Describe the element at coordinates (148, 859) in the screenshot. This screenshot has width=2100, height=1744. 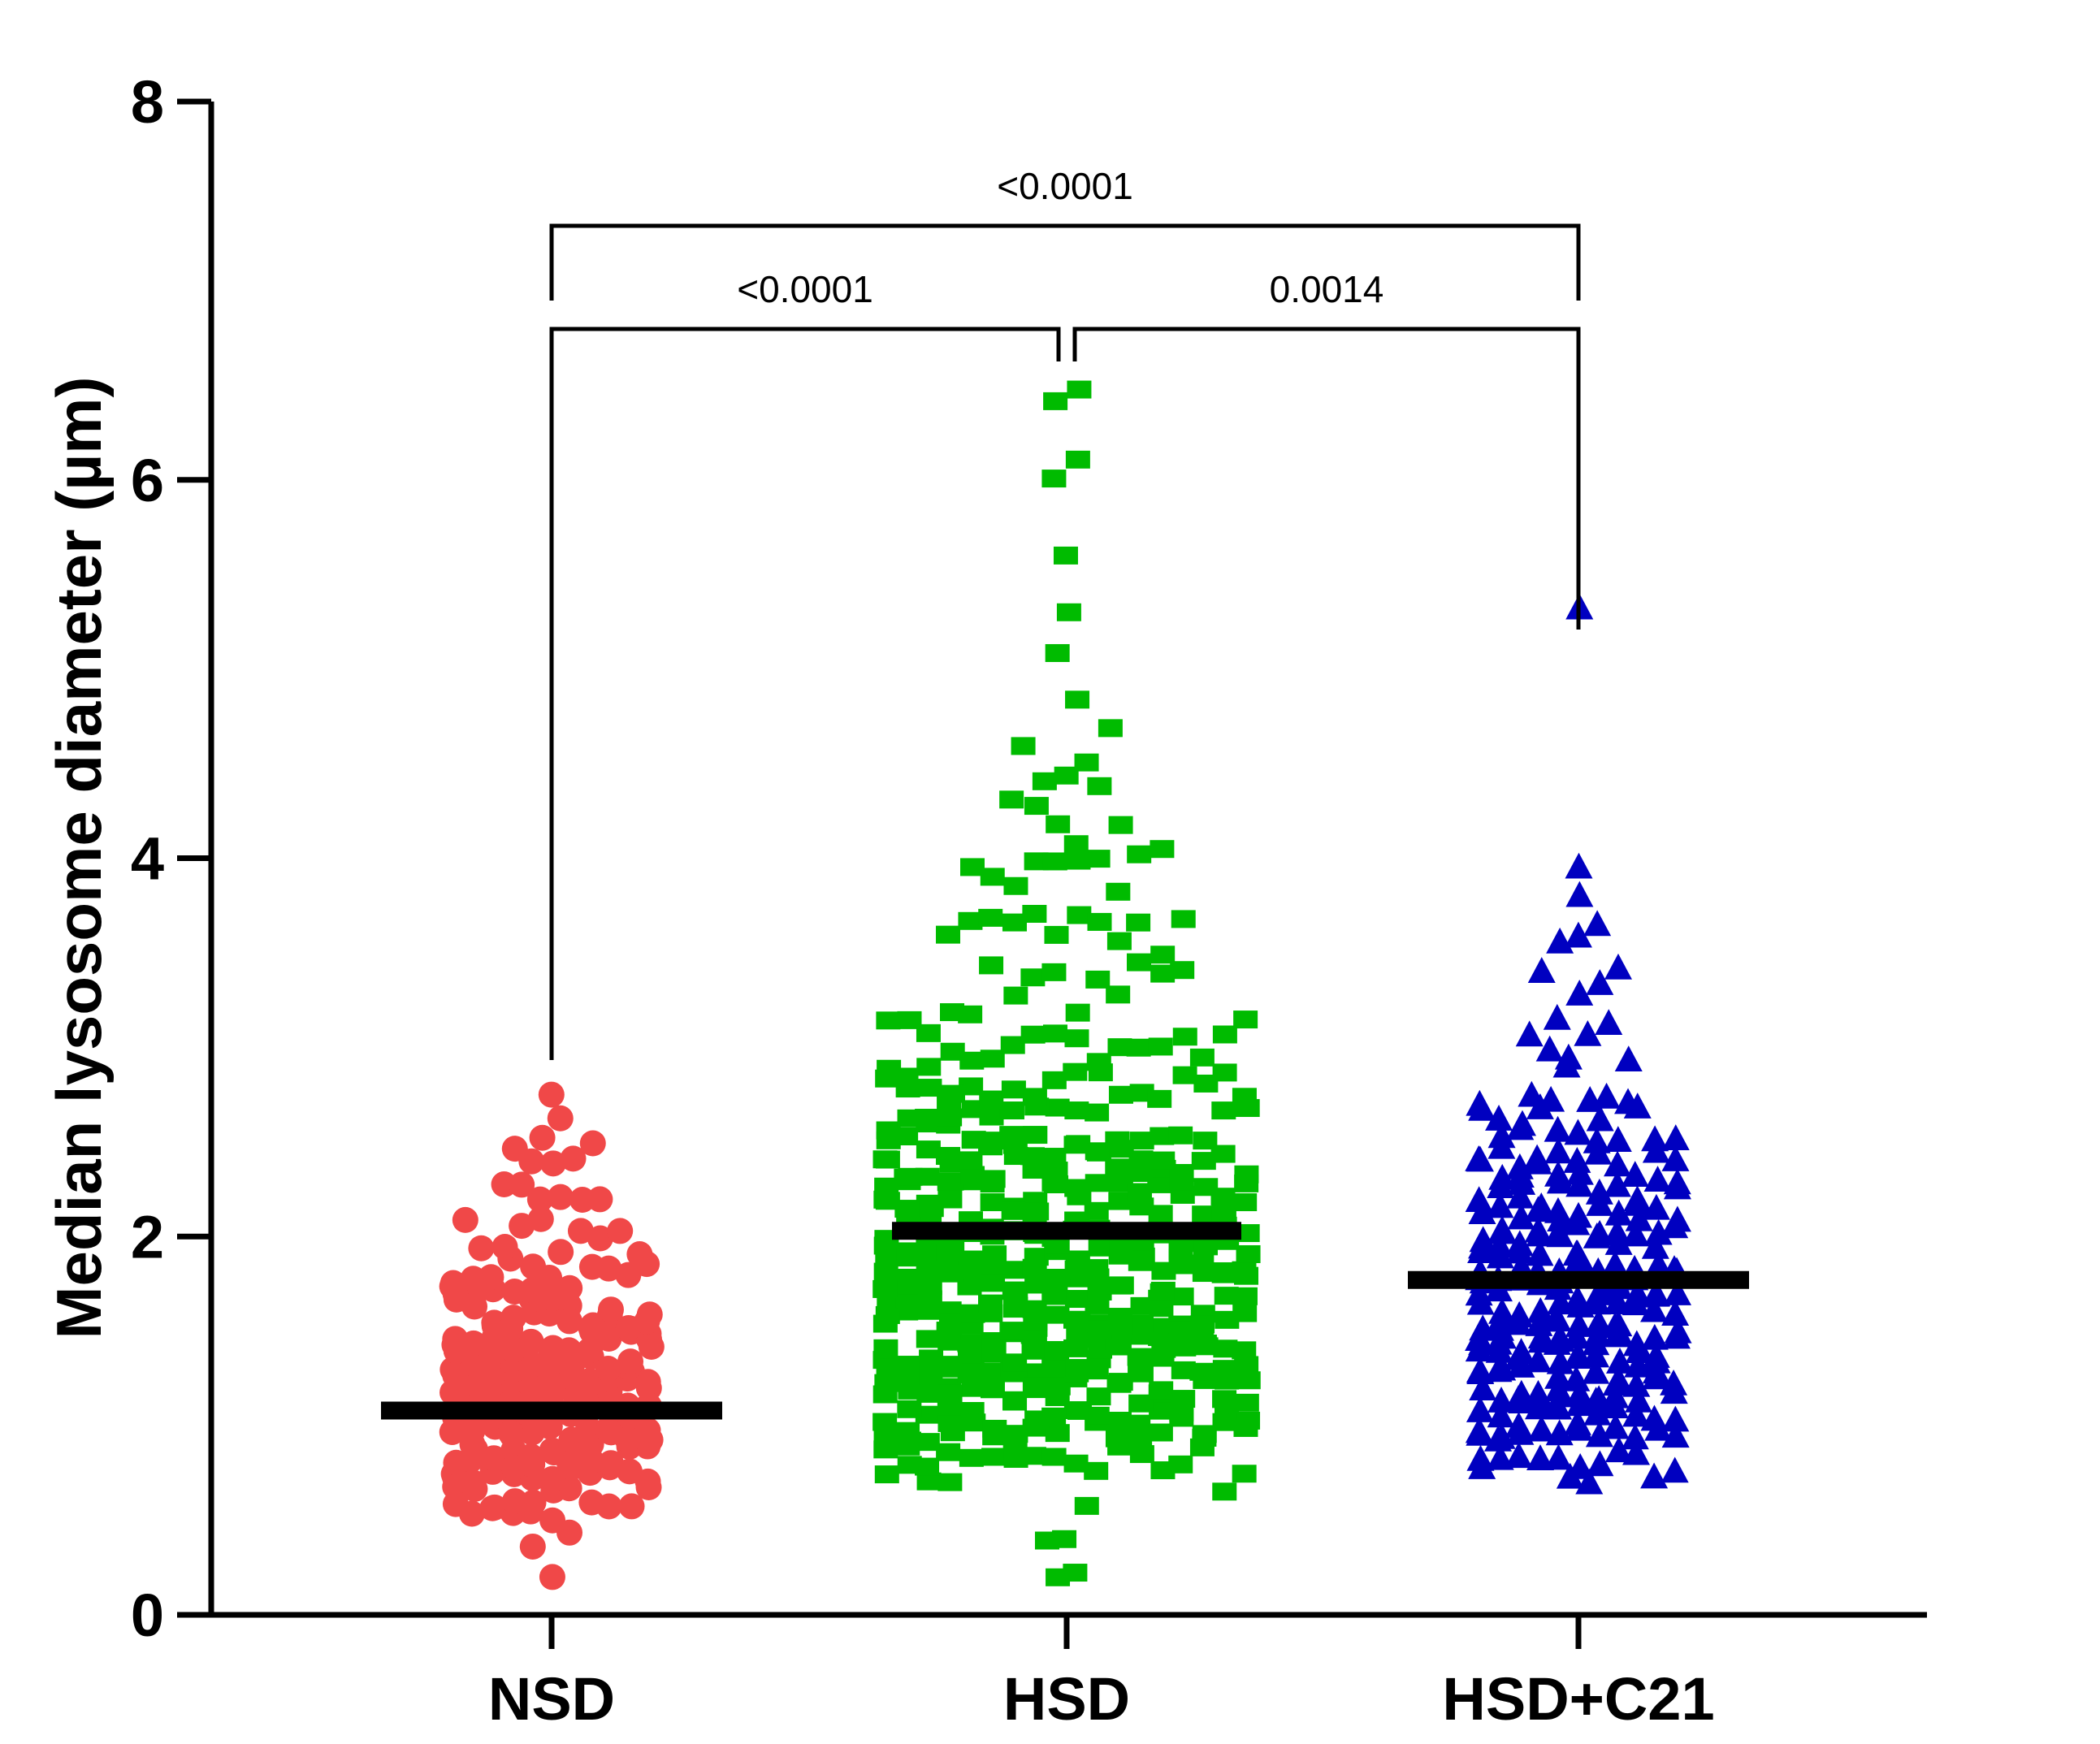
I see `y-tick-label: 4` at that location.